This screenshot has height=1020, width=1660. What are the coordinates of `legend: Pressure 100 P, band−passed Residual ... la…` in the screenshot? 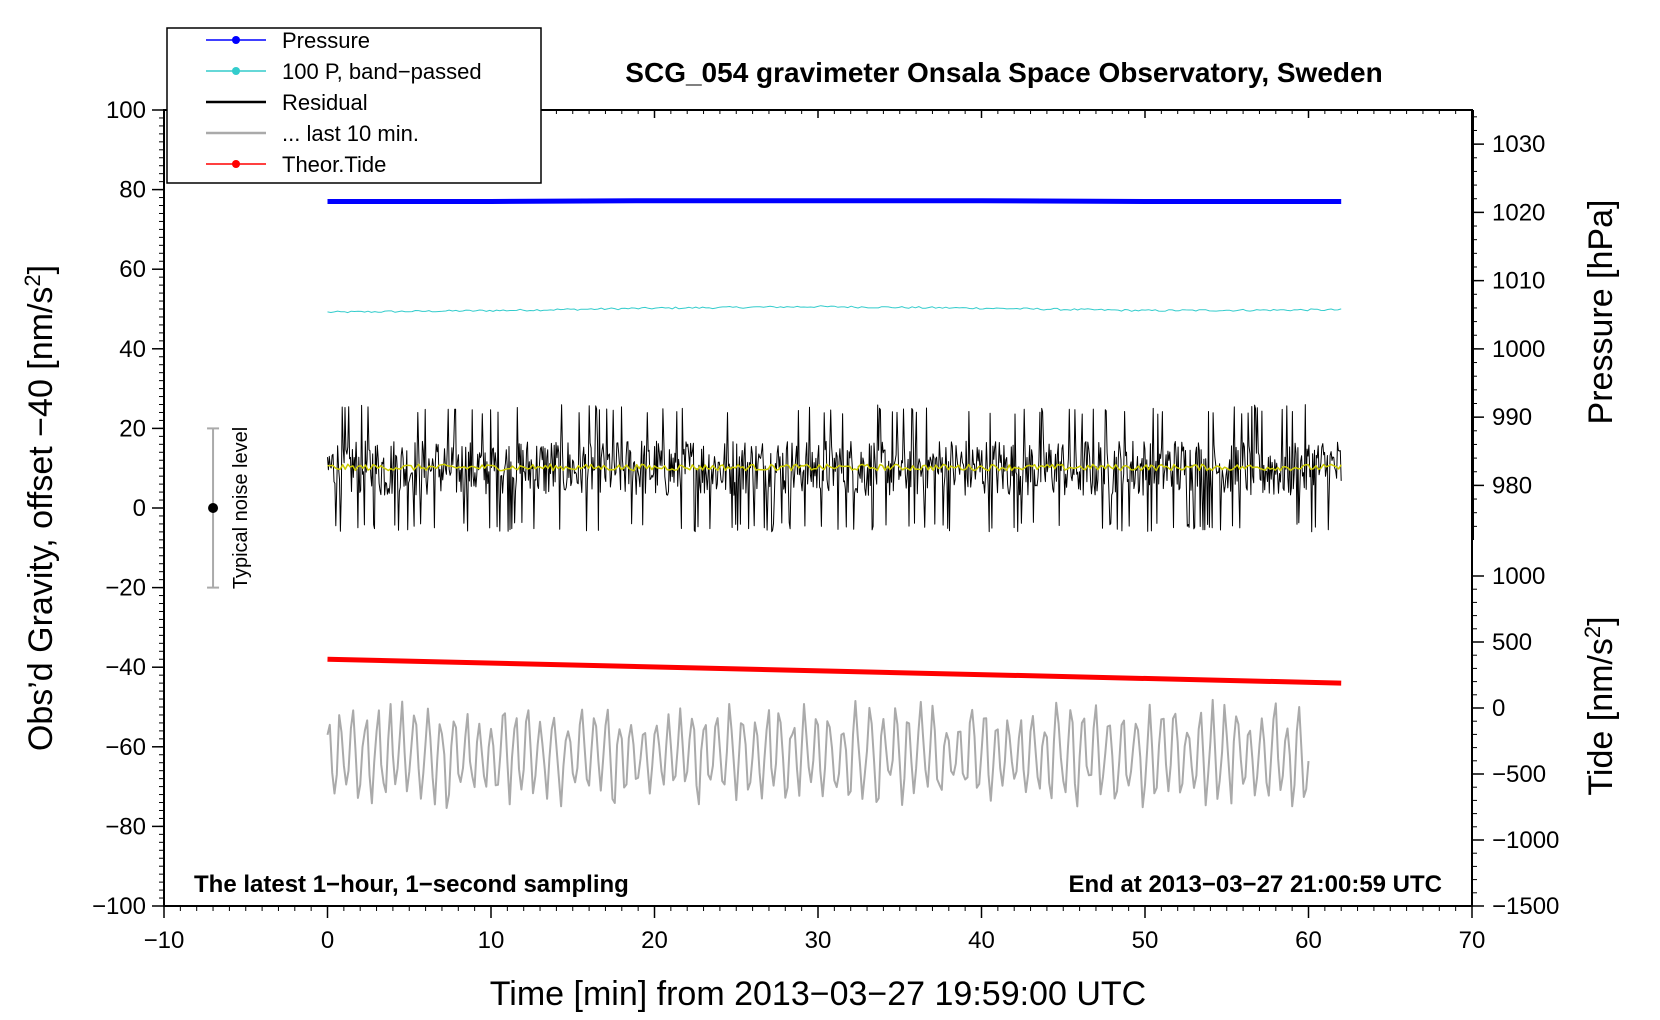 It's located at (354, 105).